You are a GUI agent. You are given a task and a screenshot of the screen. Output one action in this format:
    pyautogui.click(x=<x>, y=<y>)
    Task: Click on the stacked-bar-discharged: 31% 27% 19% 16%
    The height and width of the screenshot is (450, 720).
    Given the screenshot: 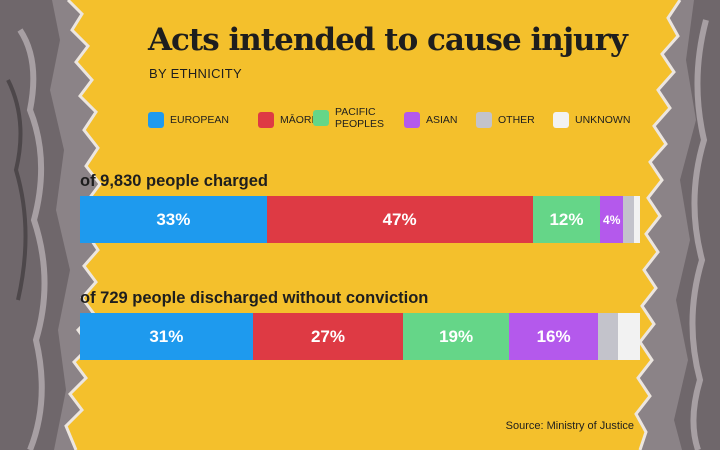 What is the action you would take?
    pyautogui.click(x=360, y=336)
    